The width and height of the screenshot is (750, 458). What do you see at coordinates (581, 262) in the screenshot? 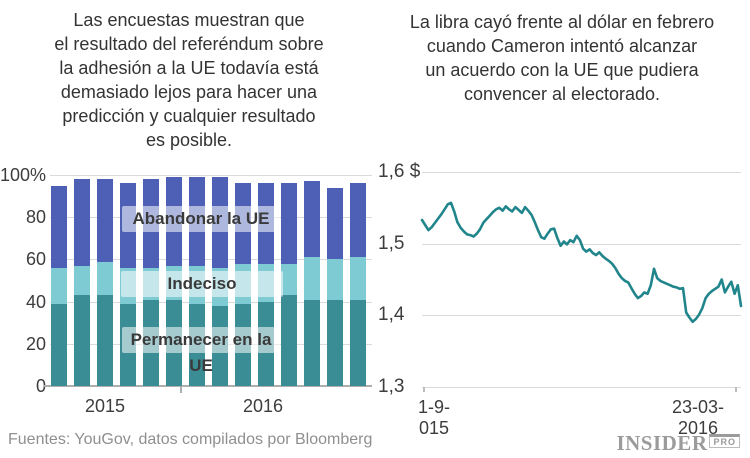
I see `fx-line` at bounding box center [581, 262].